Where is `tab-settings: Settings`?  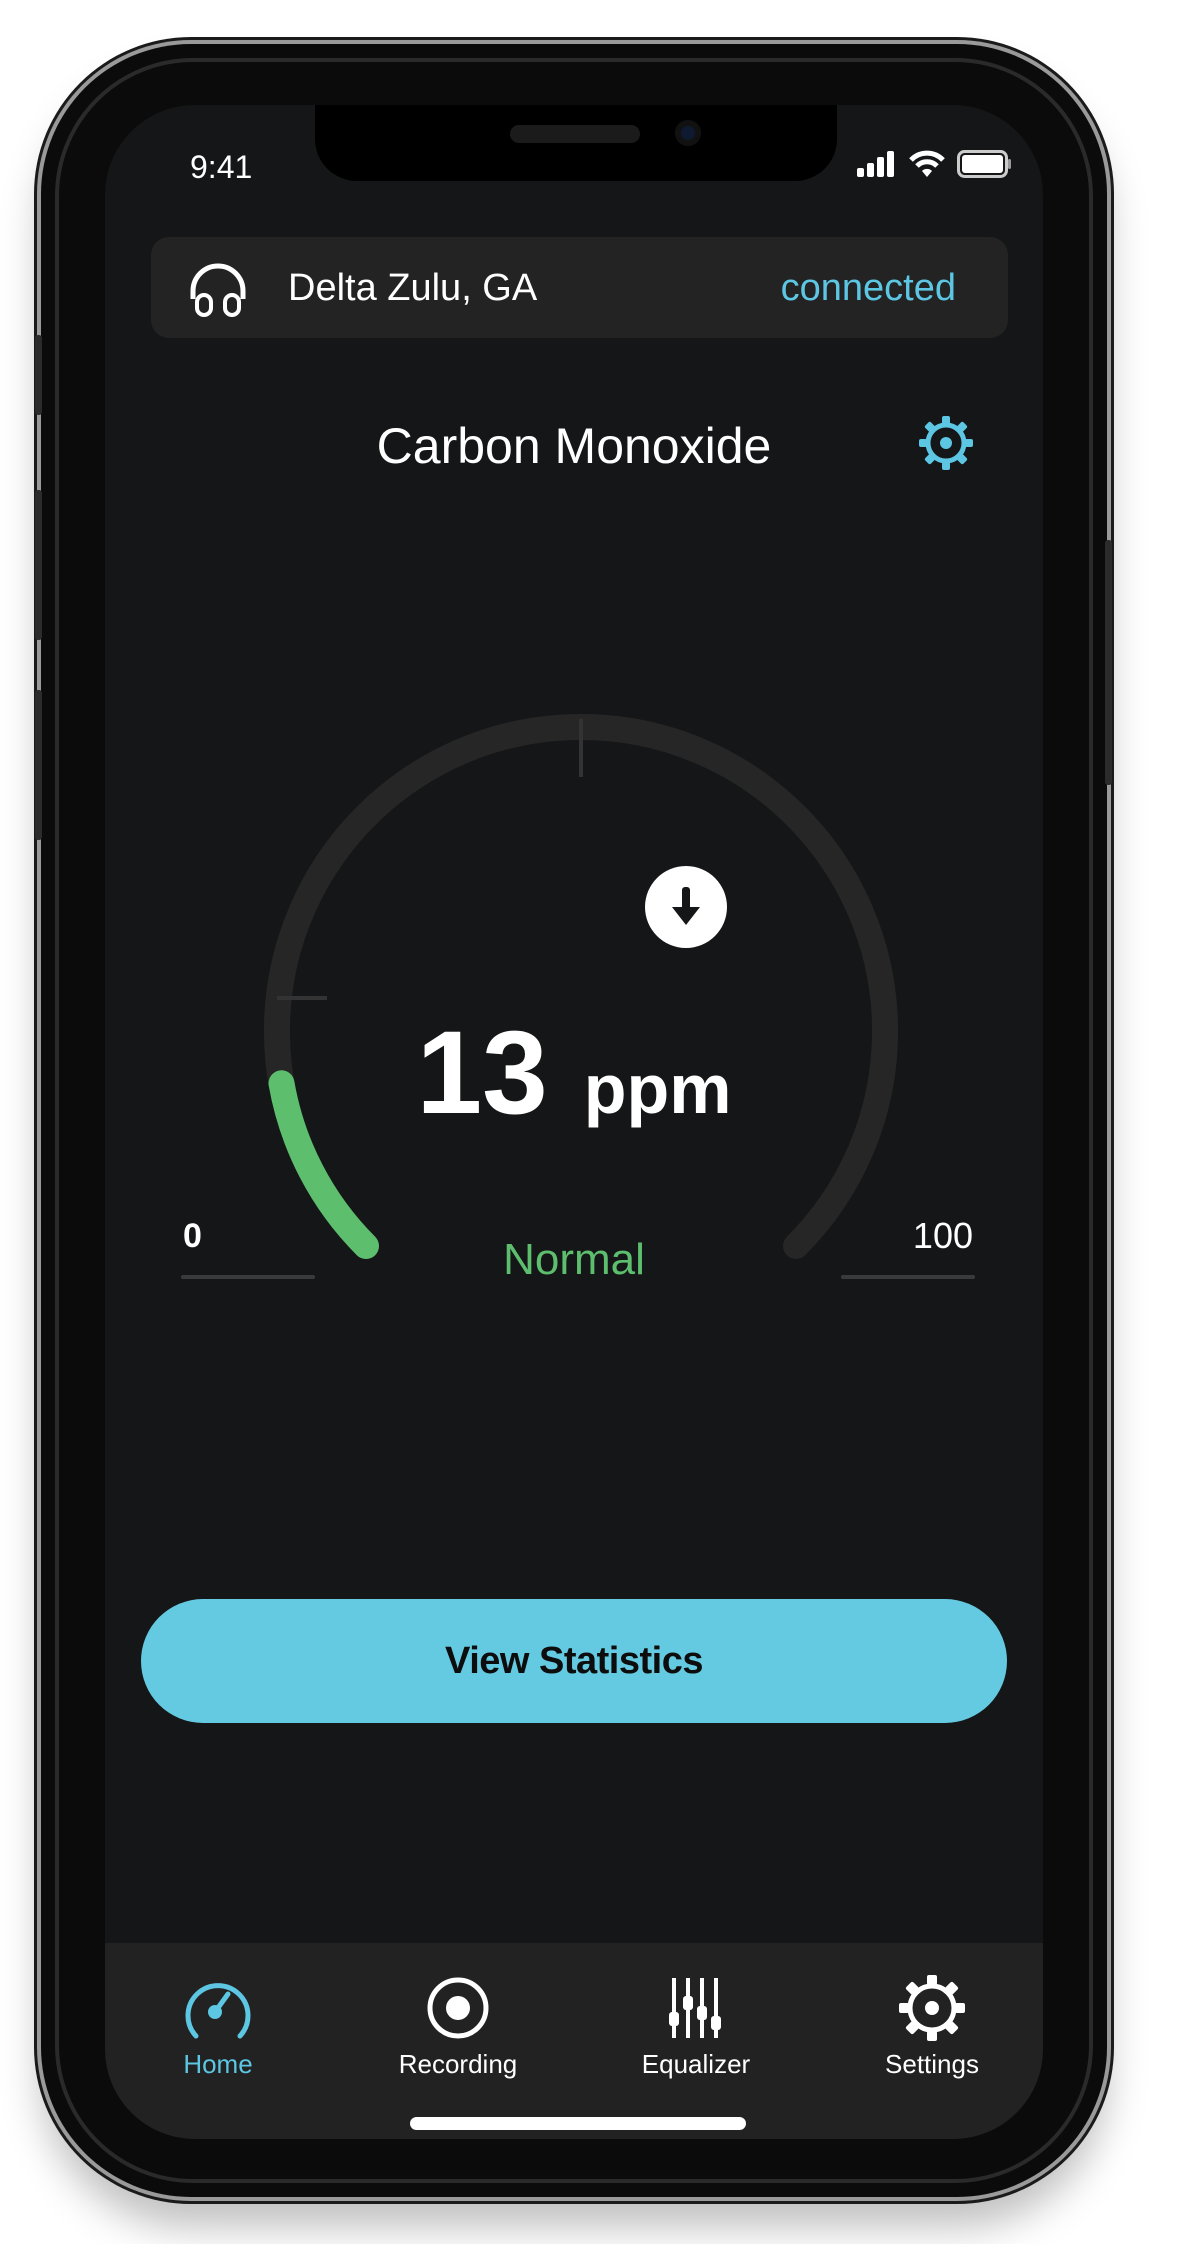 tab-settings: Settings is located at coordinates (932, 2026).